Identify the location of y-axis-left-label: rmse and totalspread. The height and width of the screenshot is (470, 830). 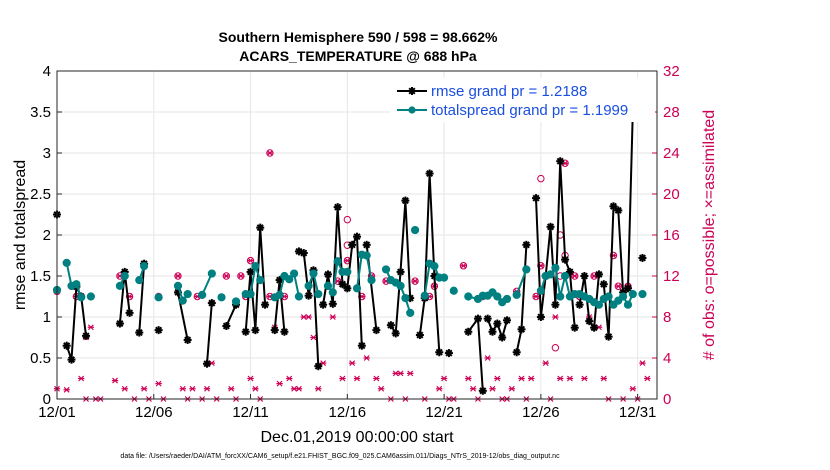
(20, 235).